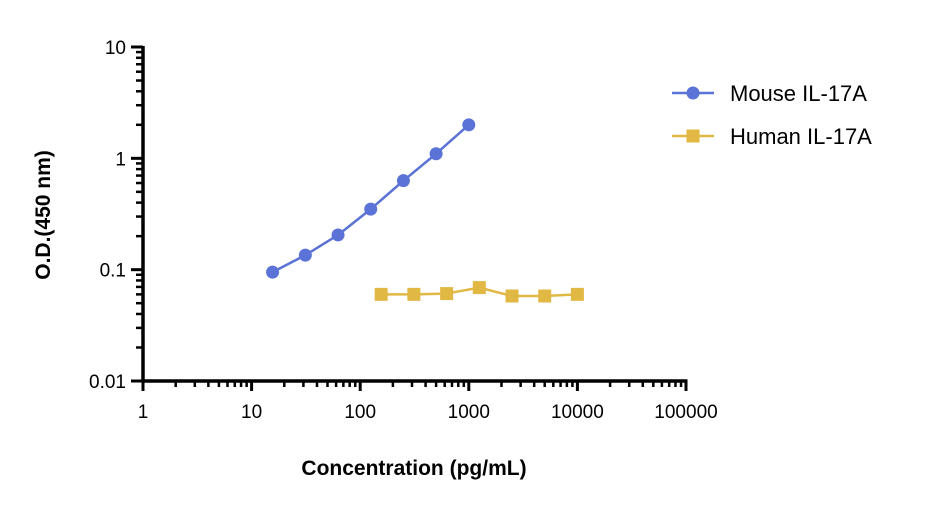  Describe the element at coordinates (772, 115) in the screenshot. I see `legend: Mouse IL-17A Human IL-17A` at that location.